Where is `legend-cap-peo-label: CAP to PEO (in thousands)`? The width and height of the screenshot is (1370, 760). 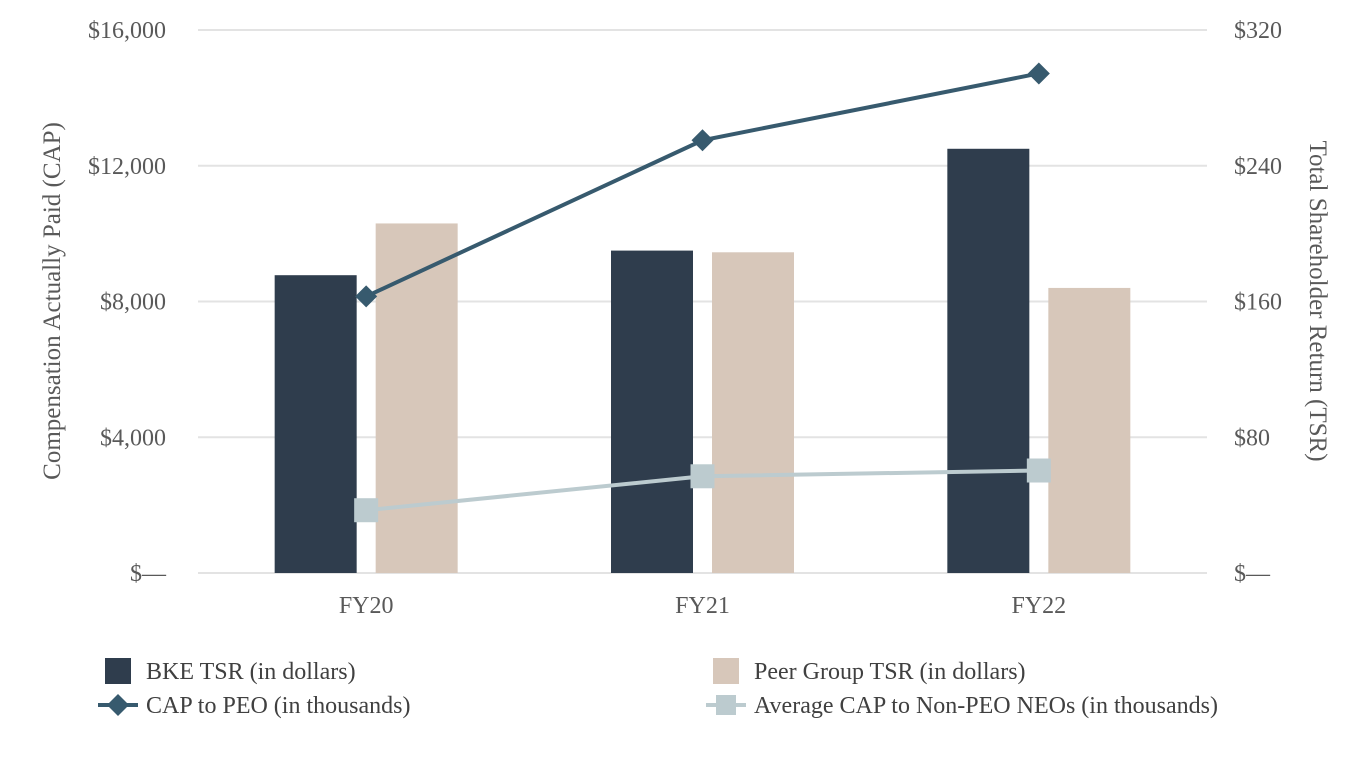 legend-cap-peo-label: CAP to PEO (in thousands) is located at coordinates (278, 706).